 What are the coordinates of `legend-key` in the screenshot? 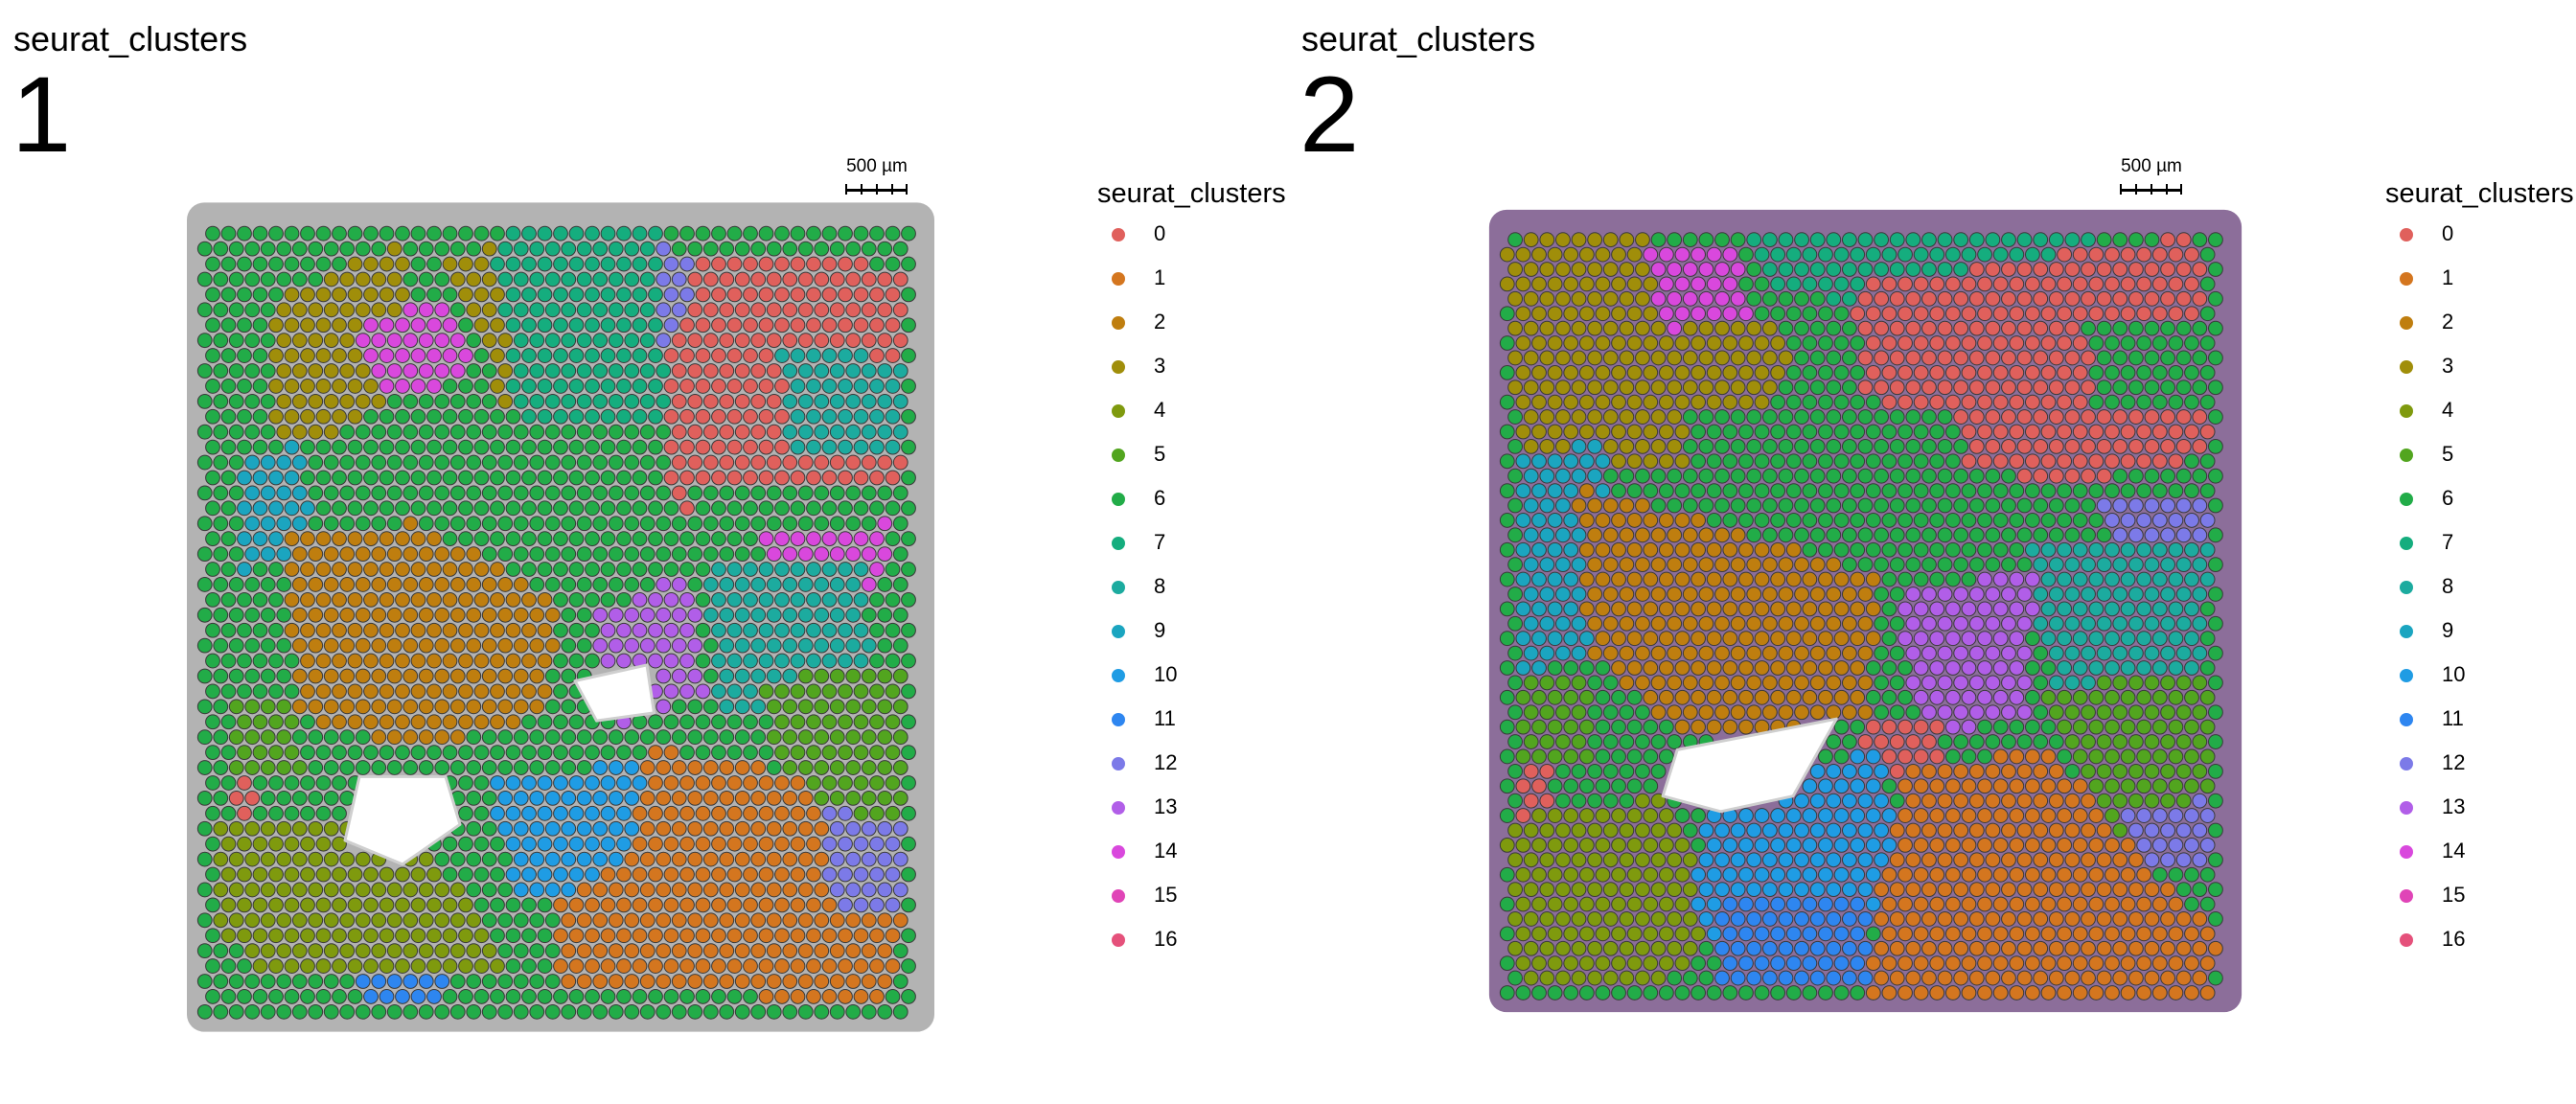 It's located at (2406, 499).